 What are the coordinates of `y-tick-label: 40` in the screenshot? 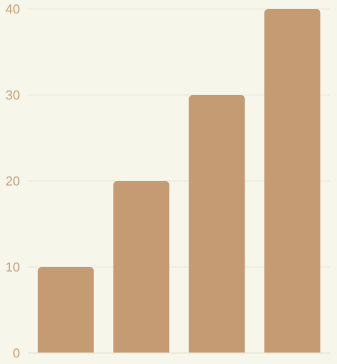 It's located at (13, 9).